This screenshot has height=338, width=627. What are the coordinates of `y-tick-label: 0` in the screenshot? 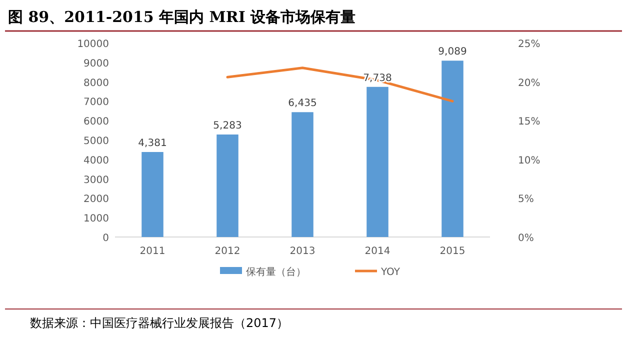 It's located at (105, 238).